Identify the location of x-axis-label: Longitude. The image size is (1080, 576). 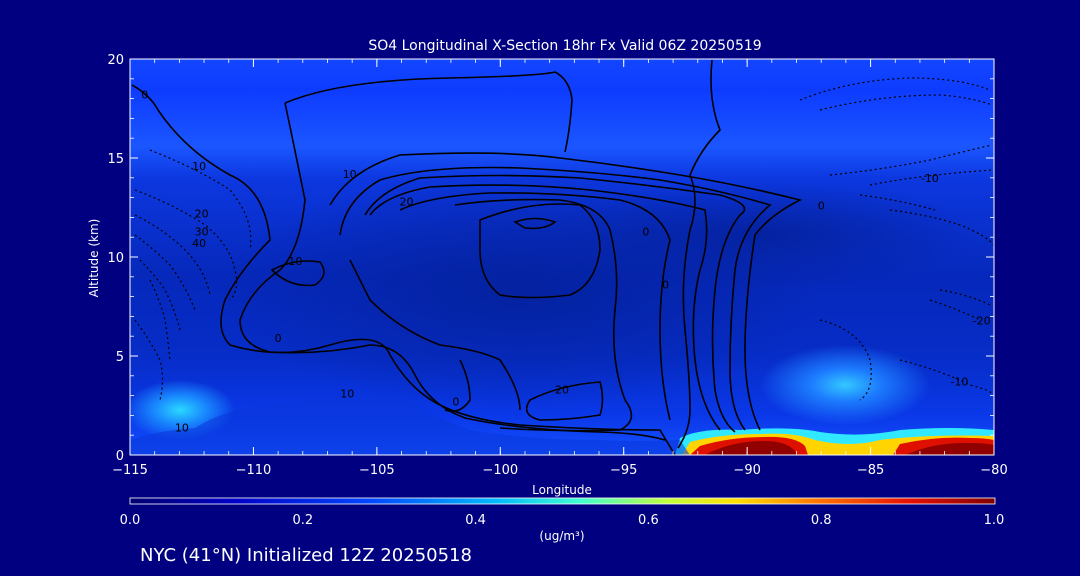
(562, 490).